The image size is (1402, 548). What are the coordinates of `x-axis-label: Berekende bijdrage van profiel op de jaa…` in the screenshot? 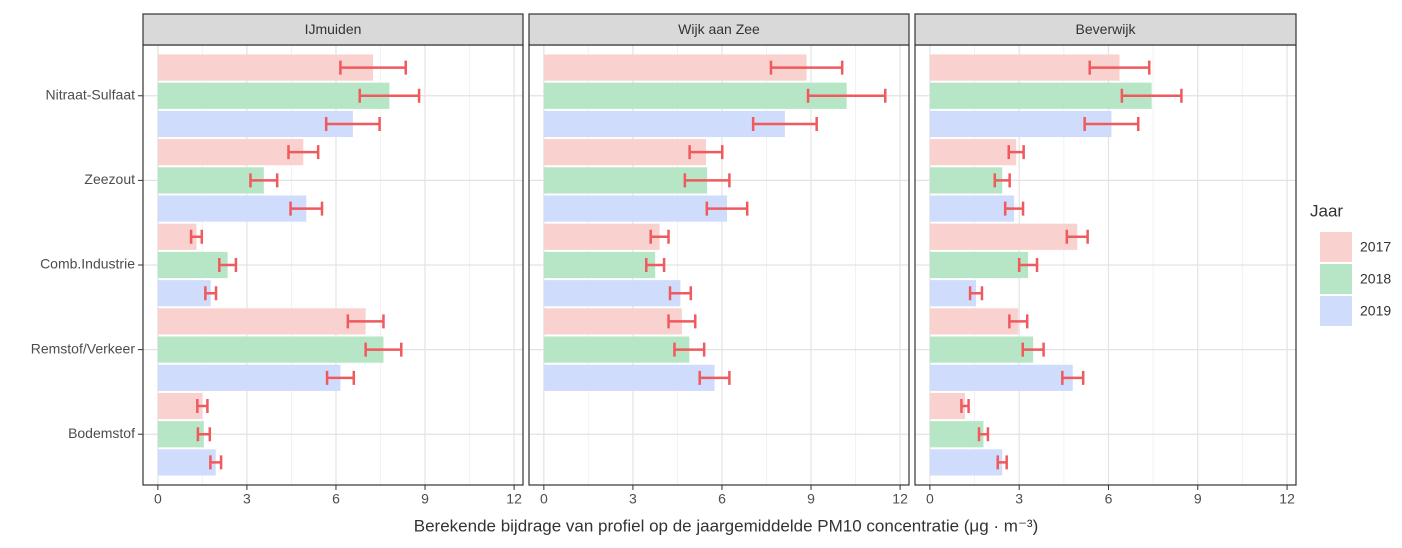 It's located at (726, 525).